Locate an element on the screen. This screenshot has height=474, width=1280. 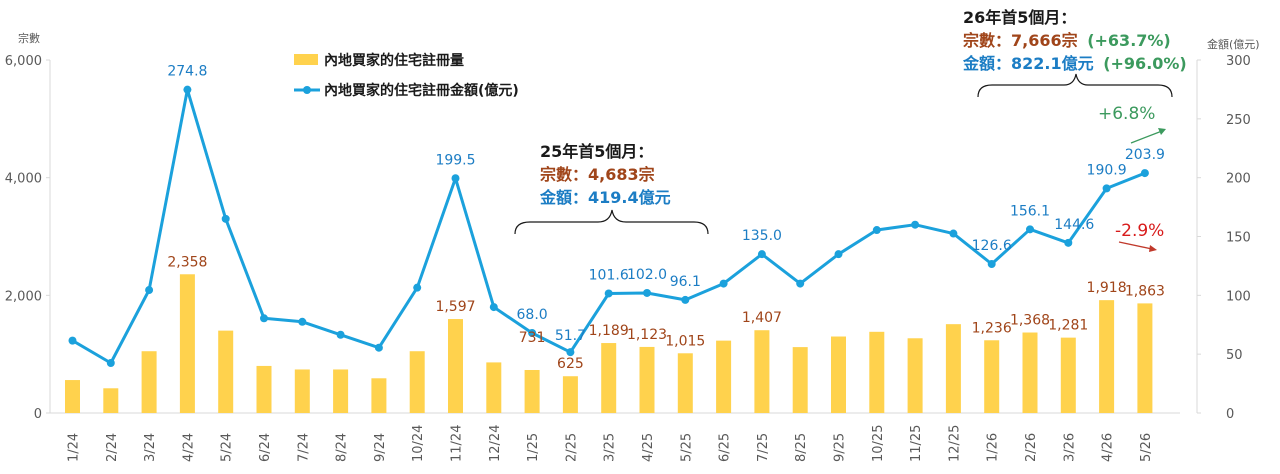
bar-value-label: 1,597 is located at coordinates (455, 307).